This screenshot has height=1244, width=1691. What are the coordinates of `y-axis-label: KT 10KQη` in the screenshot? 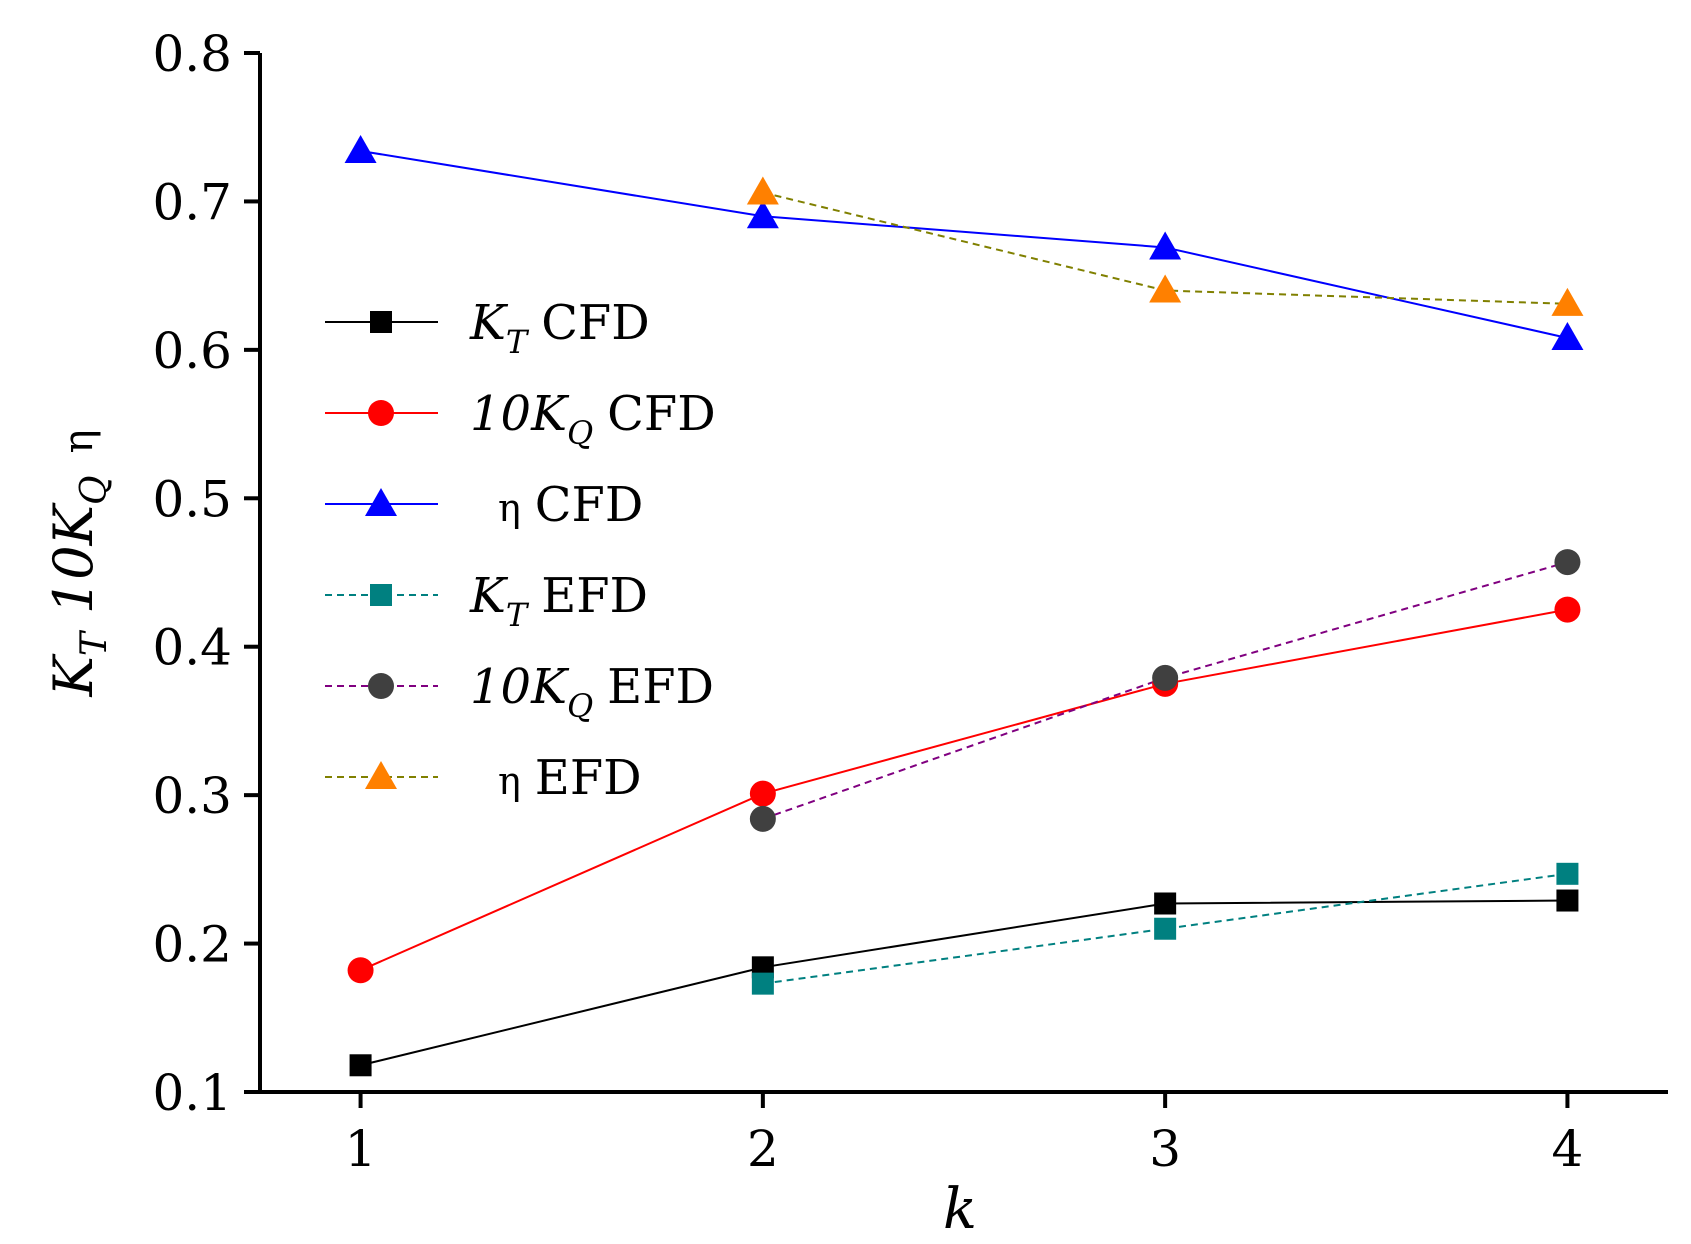 It's located at (78, 564).